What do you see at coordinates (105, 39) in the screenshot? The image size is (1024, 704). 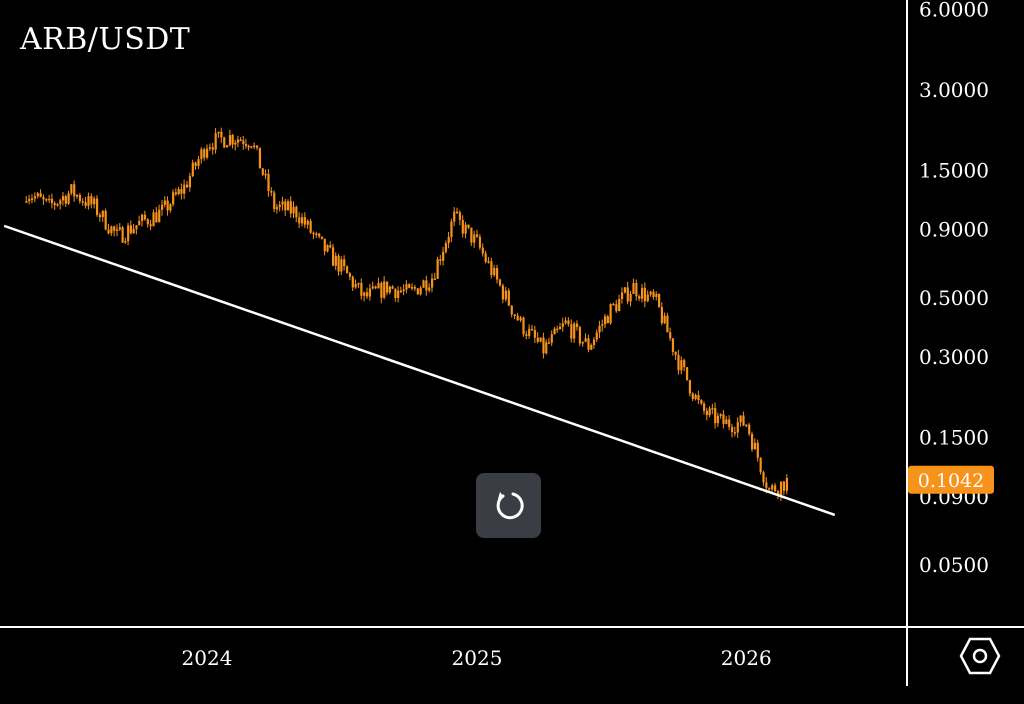 I see `pair-title: ARB/USDT` at bounding box center [105, 39].